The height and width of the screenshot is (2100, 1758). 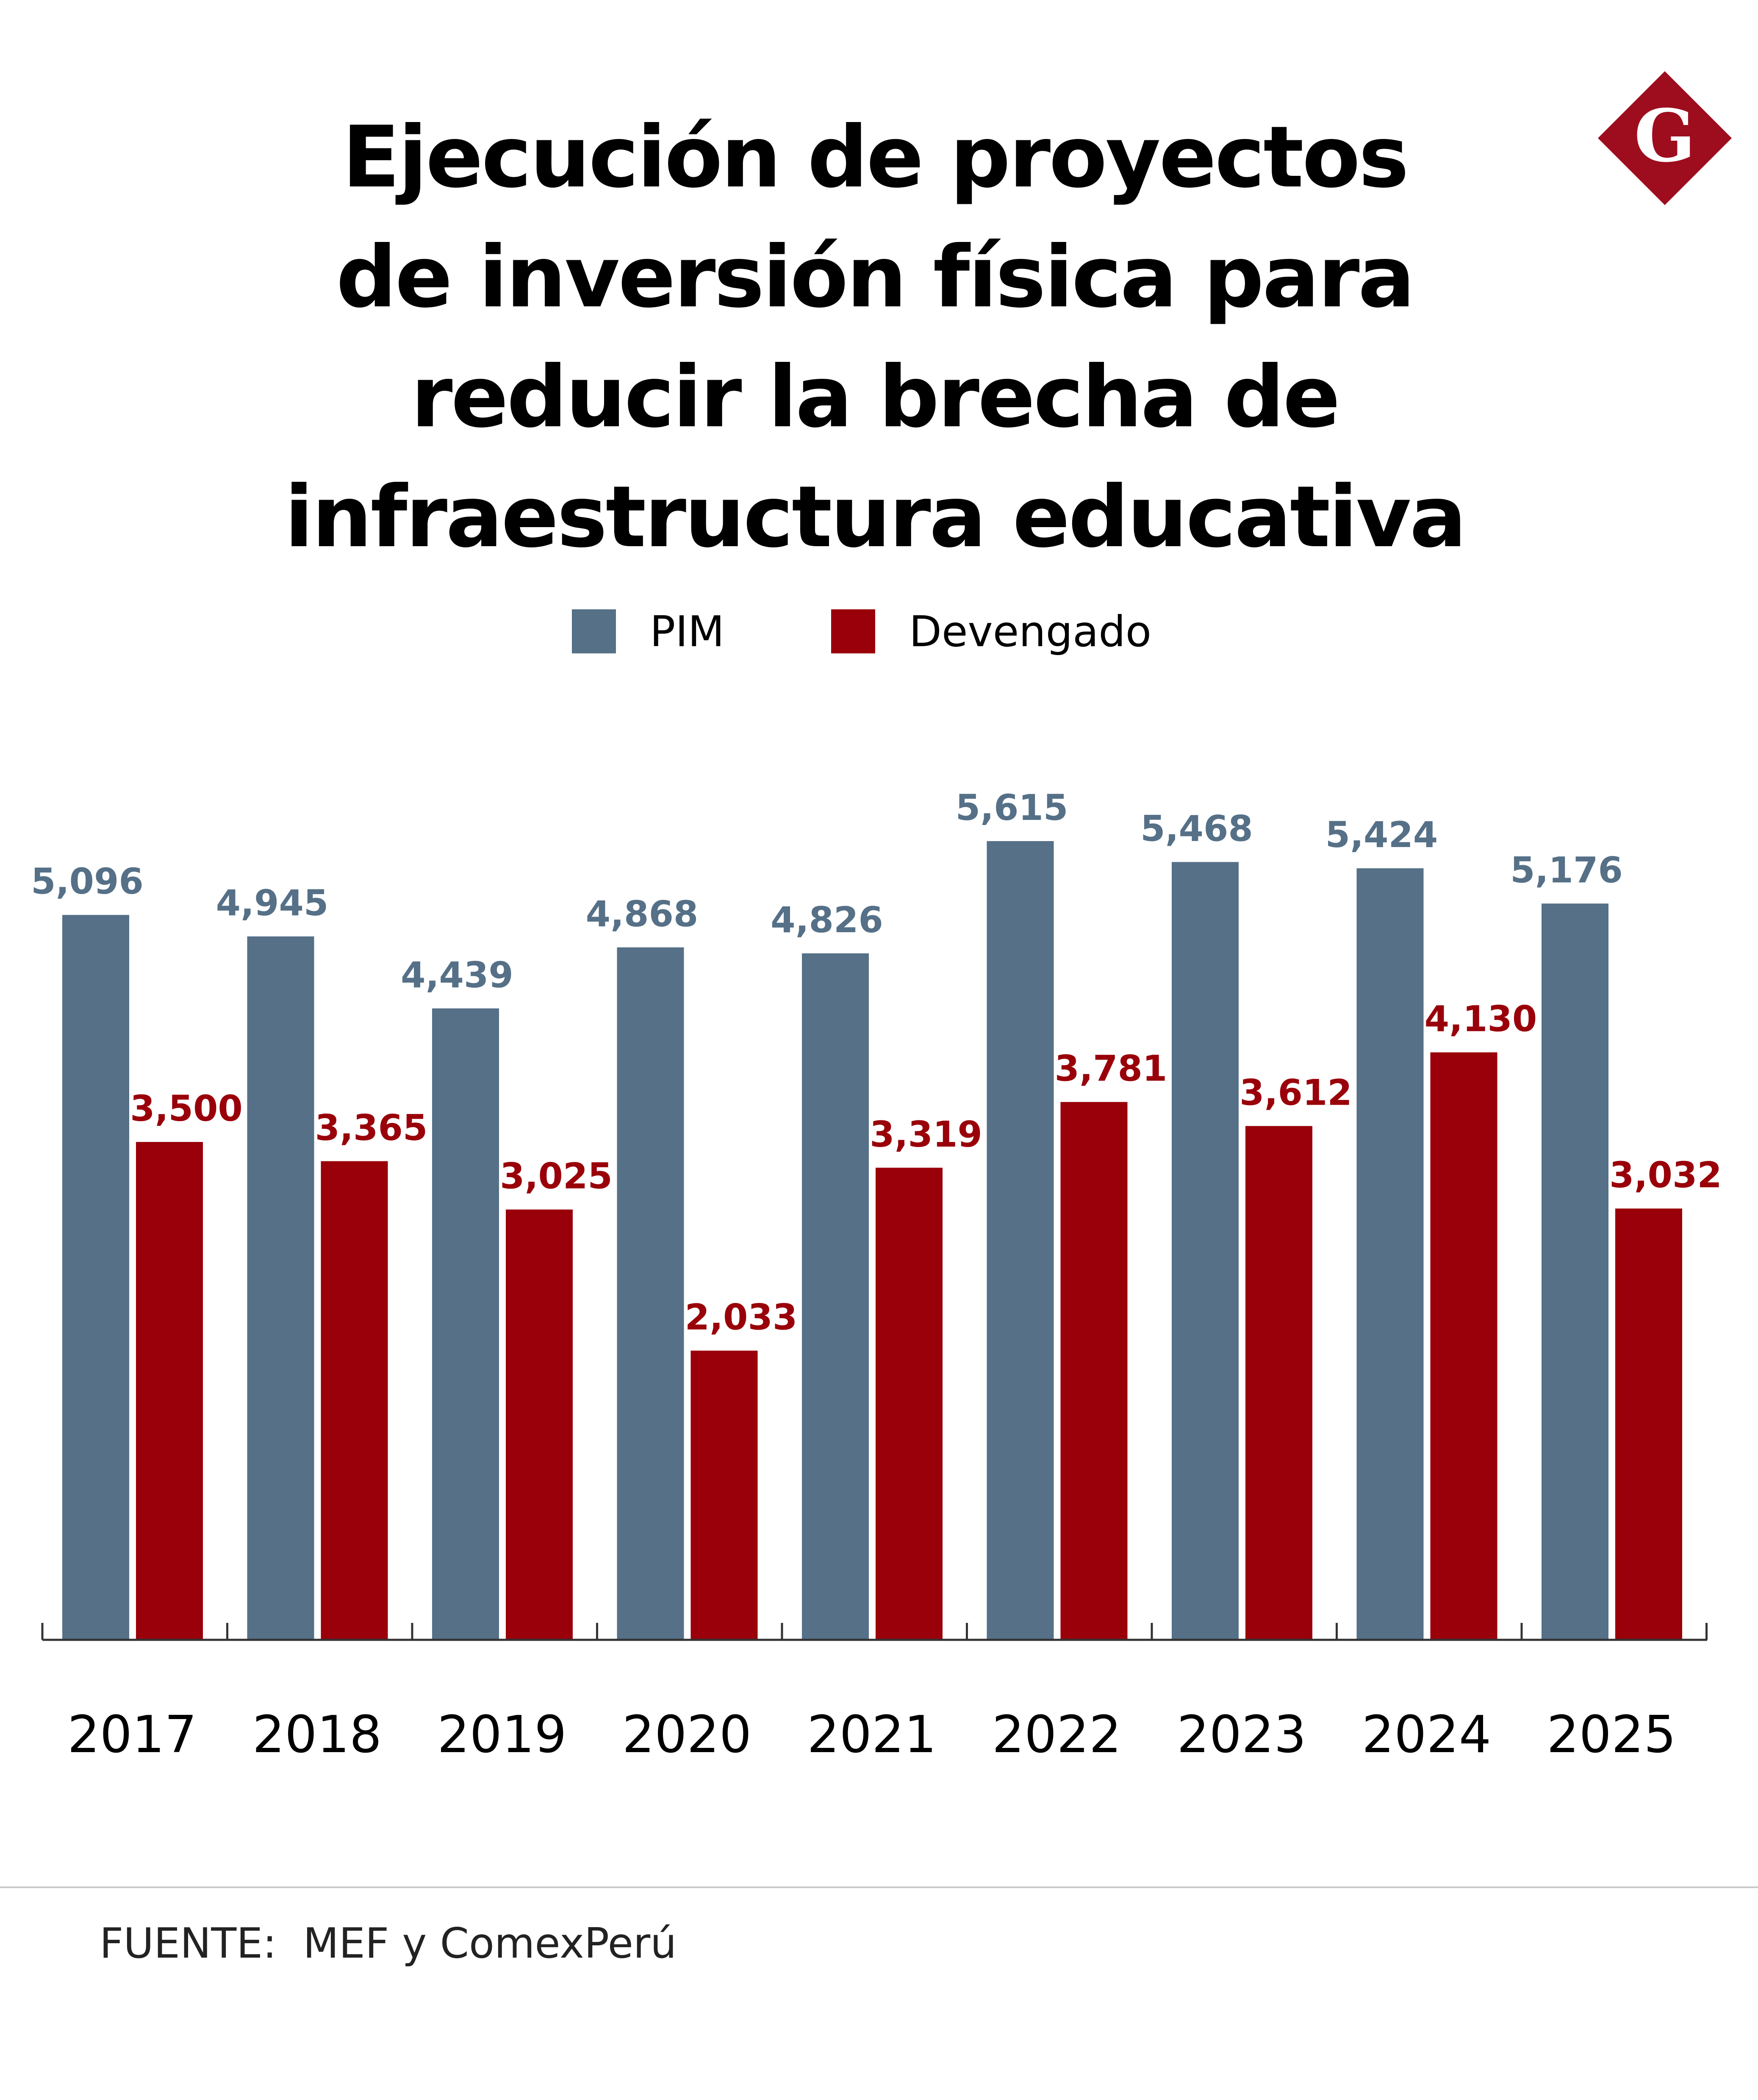 I want to click on title-line: infraestructura educativa, so click(x=875, y=517).